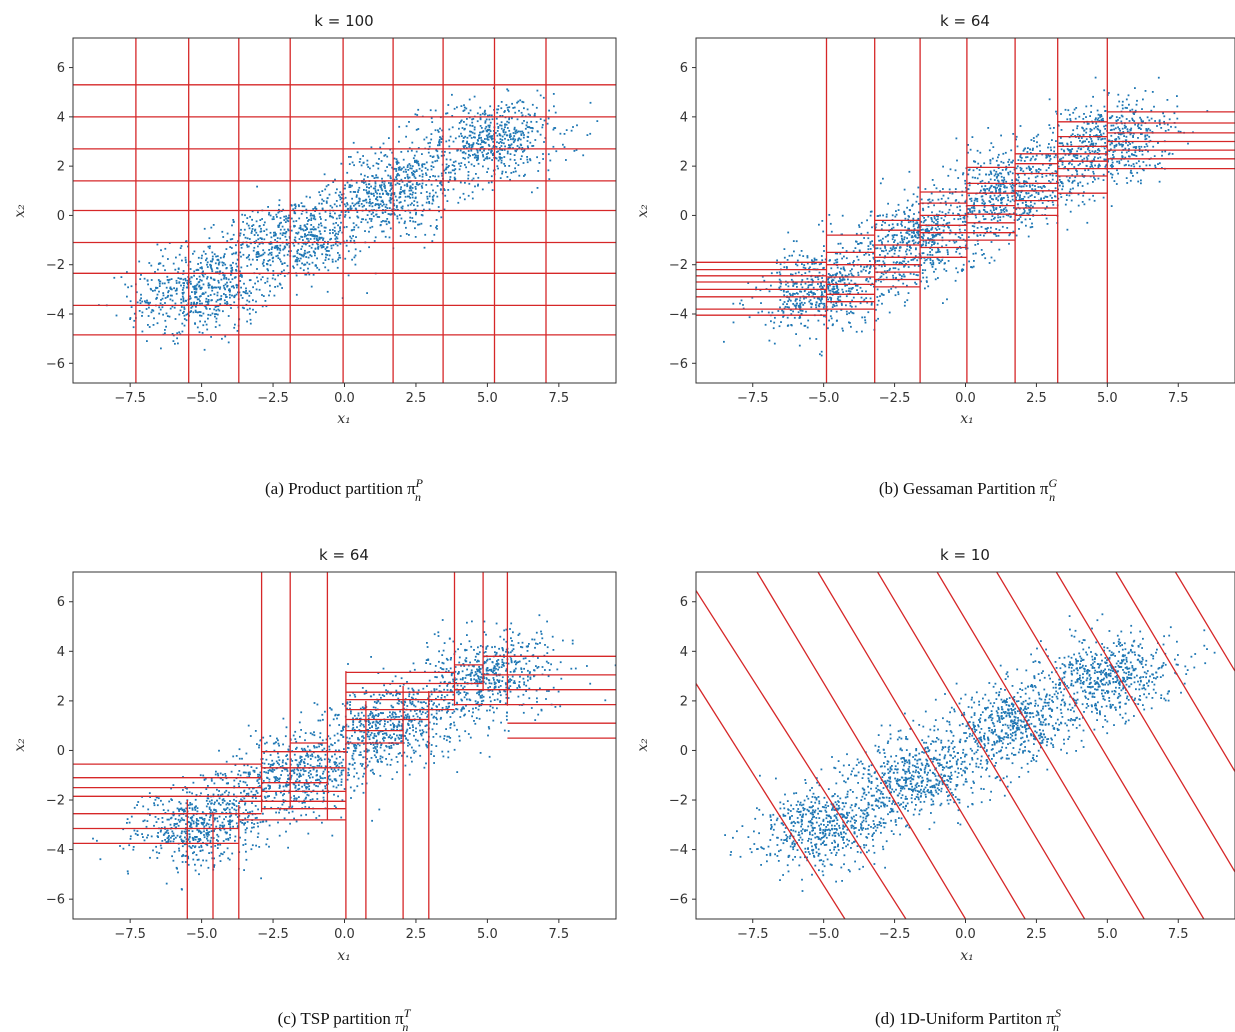 This screenshot has width=1235, height=1032. I want to click on panel-b-points, so click(966, 216).